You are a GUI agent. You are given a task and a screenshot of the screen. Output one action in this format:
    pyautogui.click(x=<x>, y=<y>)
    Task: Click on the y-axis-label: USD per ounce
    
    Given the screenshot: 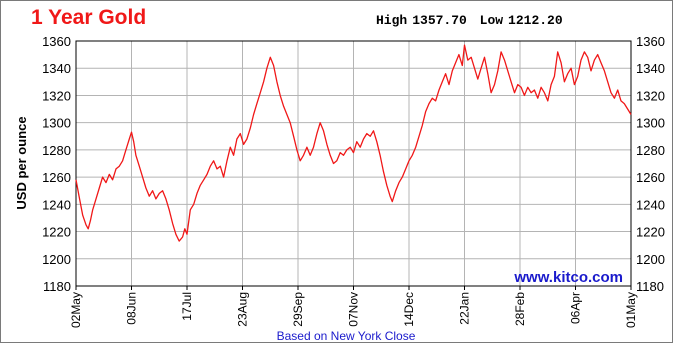 What is the action you would take?
    pyautogui.click(x=21, y=162)
    